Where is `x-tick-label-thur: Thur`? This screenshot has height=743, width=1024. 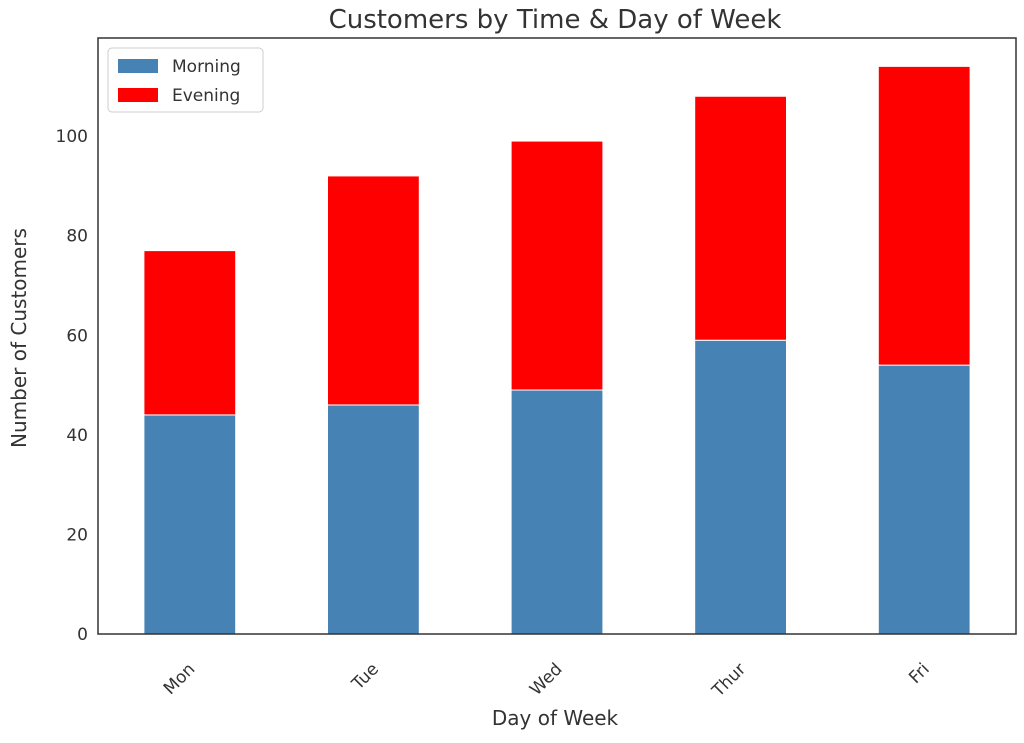
x-tick-label-thur: Thur is located at coordinates (729, 680).